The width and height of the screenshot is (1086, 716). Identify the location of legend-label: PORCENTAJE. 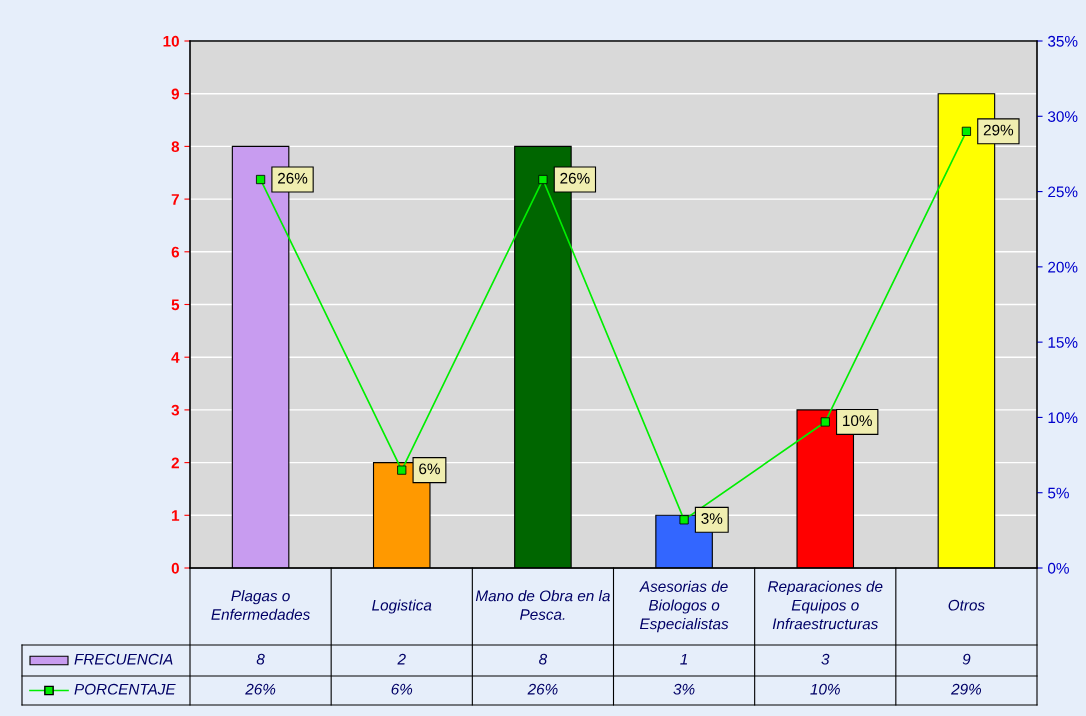
(125, 689).